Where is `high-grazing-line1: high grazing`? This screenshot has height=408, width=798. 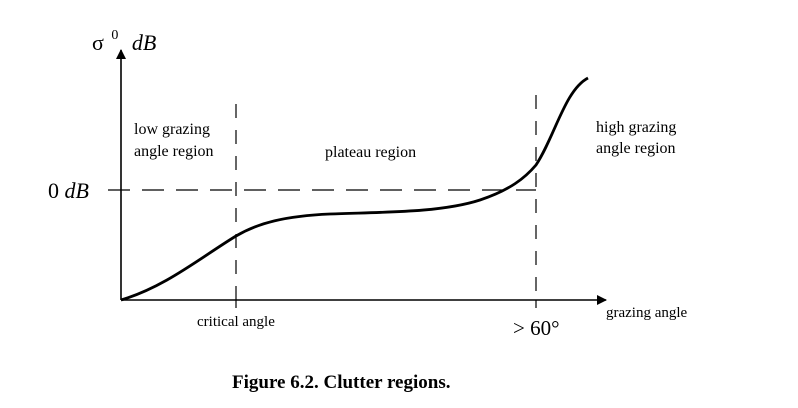 high-grazing-line1: high grazing is located at coordinates (636, 127).